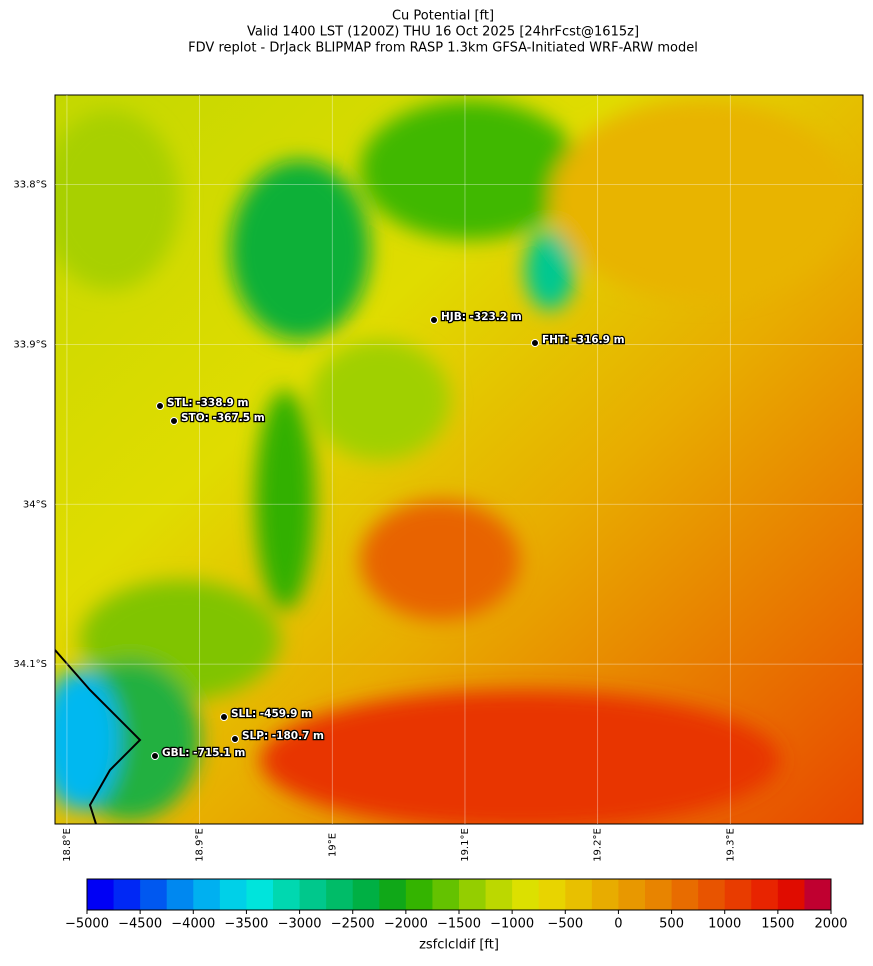  I want to click on colorbar-tick-label: 2000, so click(830, 924).